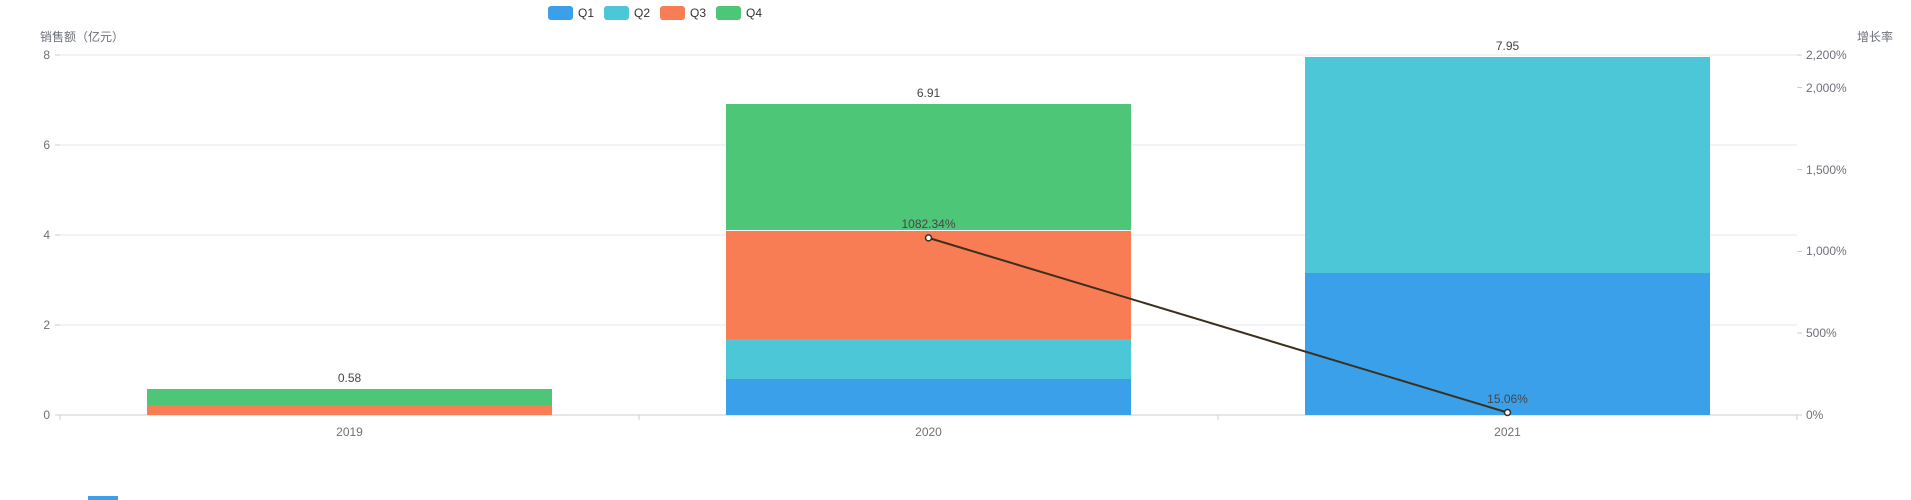  Describe the element at coordinates (1507, 165) in the screenshot. I see `bar-segment-2021-Q2` at that location.